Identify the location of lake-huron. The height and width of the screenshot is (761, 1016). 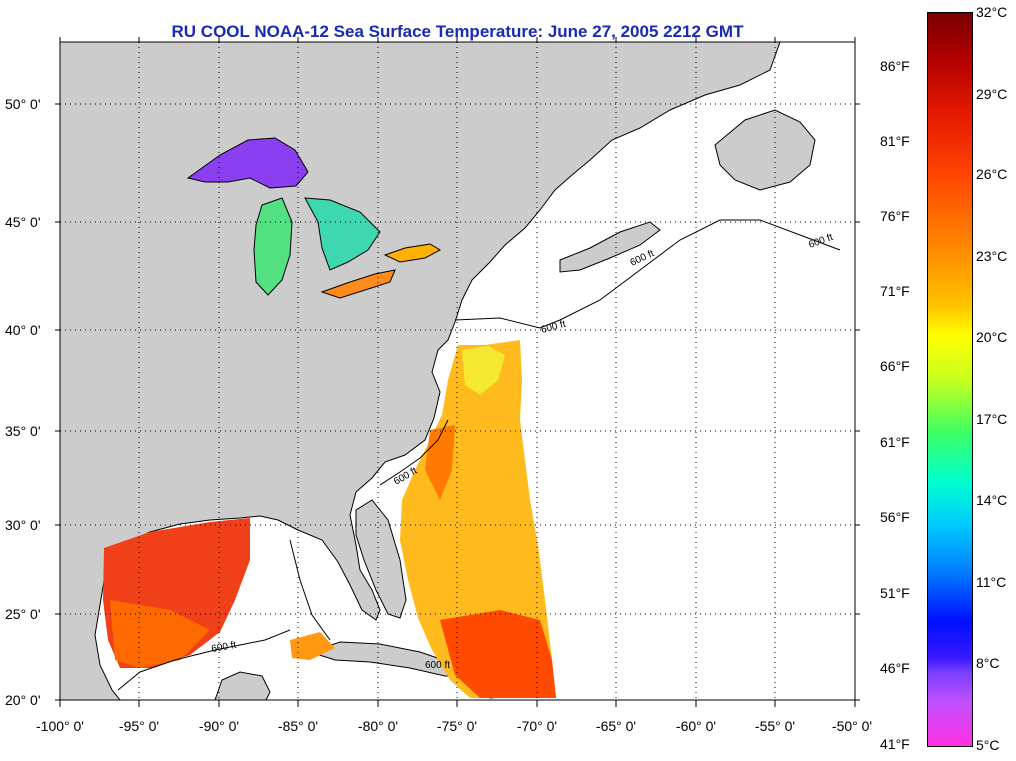
(342, 234).